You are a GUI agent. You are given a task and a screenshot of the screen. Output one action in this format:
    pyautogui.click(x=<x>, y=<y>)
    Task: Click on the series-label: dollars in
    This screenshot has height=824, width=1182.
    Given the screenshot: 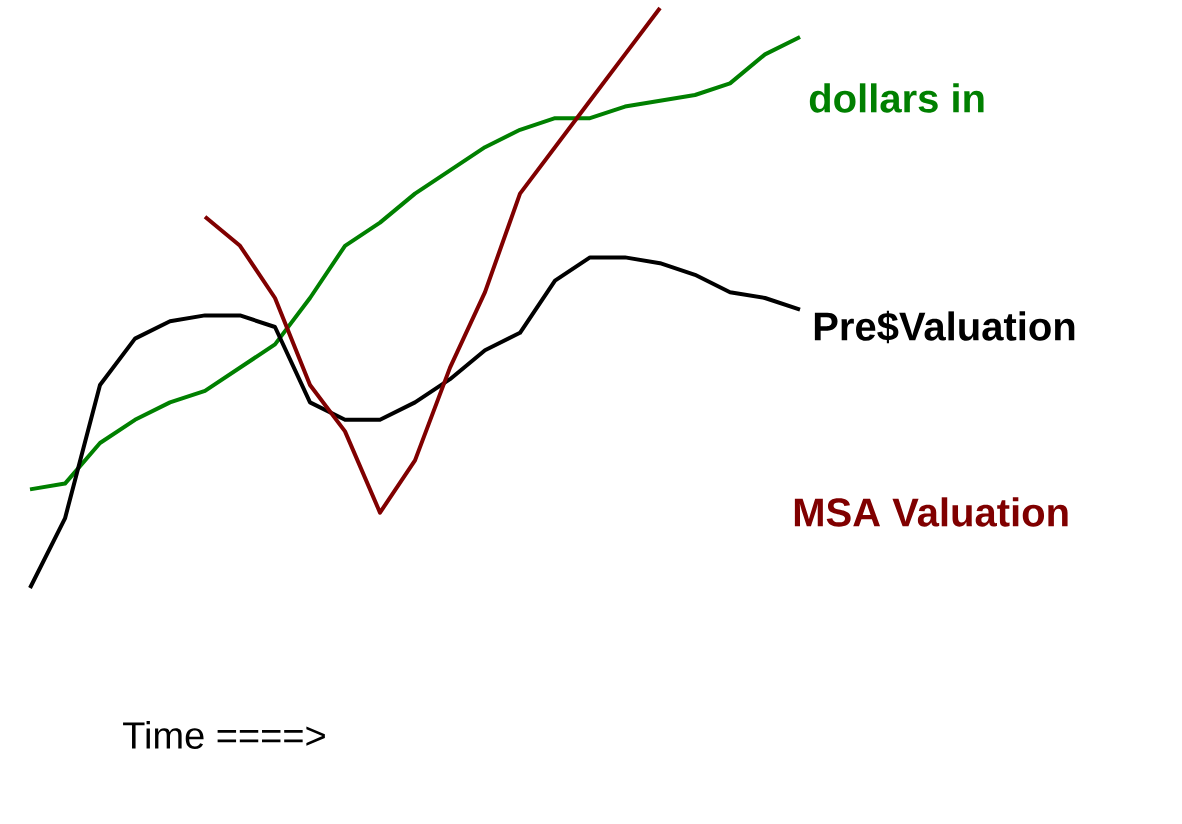 What is the action you would take?
    pyautogui.click(x=896, y=98)
    